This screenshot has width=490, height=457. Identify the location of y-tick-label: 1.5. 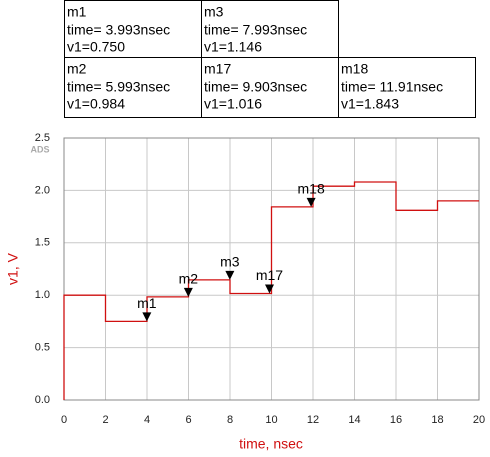
(42, 243).